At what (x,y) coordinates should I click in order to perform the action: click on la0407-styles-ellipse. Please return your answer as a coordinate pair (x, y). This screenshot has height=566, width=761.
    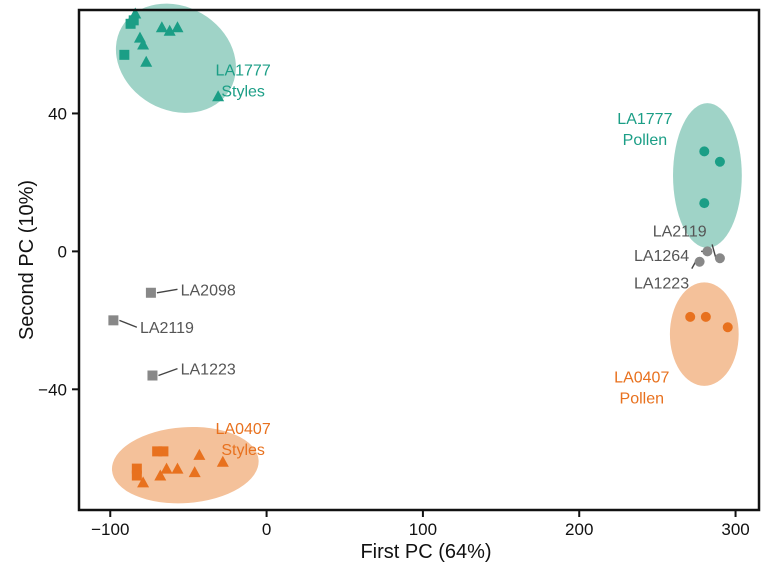
    Looking at the image, I should click on (185, 465).